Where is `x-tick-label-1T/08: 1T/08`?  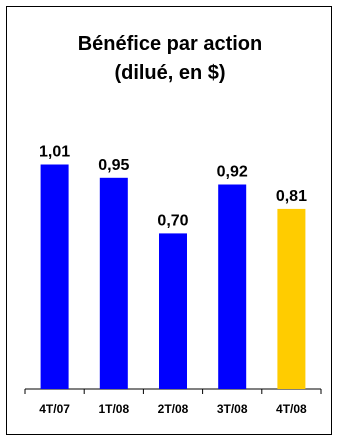 x-tick-label-1T/08: 1T/08 is located at coordinates (113, 409).